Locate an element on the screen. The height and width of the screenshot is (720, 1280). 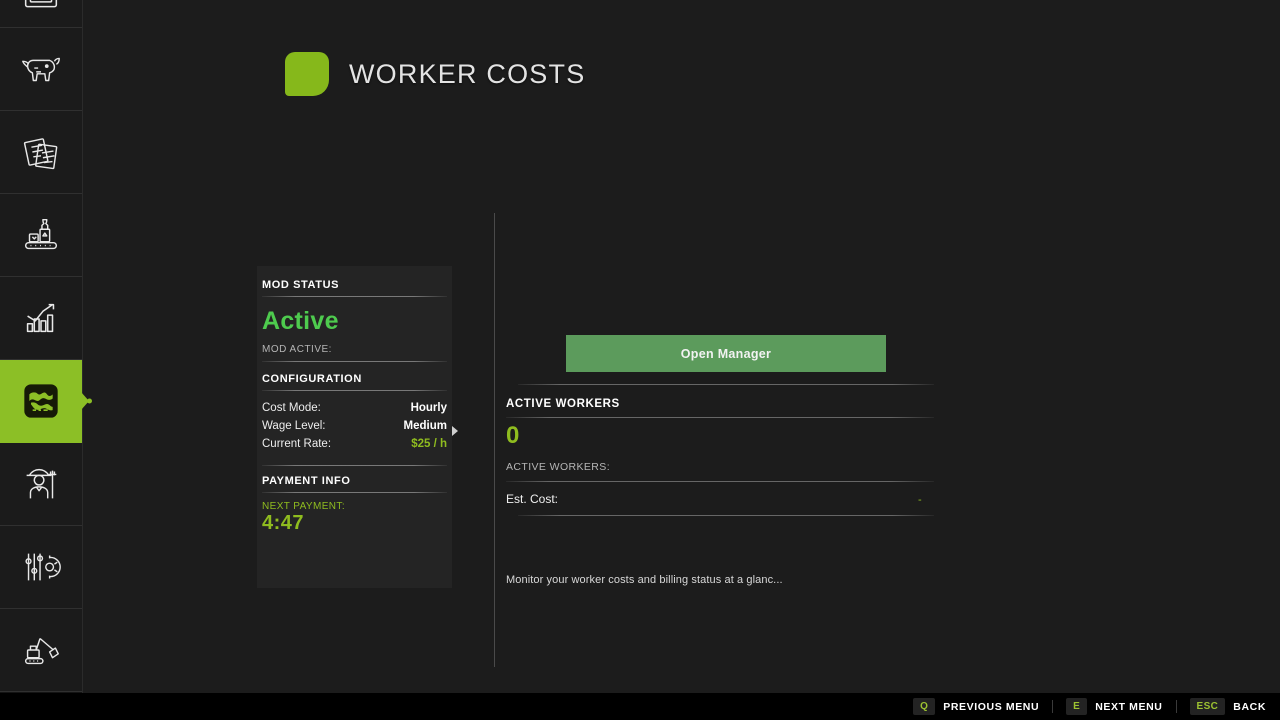
open-manager-button: Open Manager is located at coordinates (726, 353).